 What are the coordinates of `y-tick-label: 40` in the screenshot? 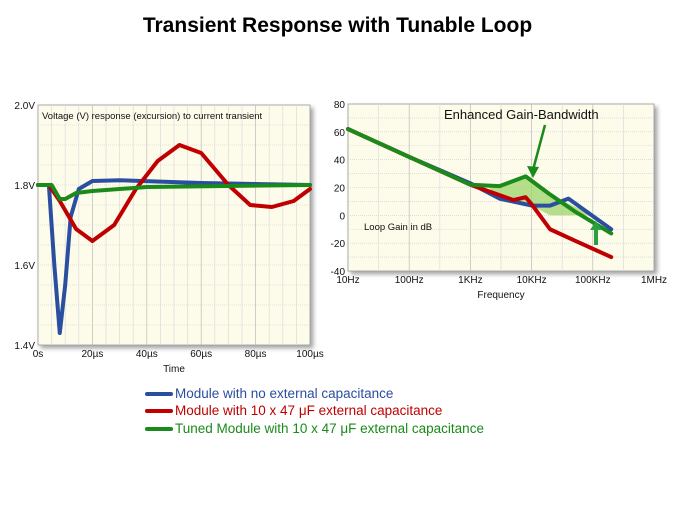 It's located at (340, 161).